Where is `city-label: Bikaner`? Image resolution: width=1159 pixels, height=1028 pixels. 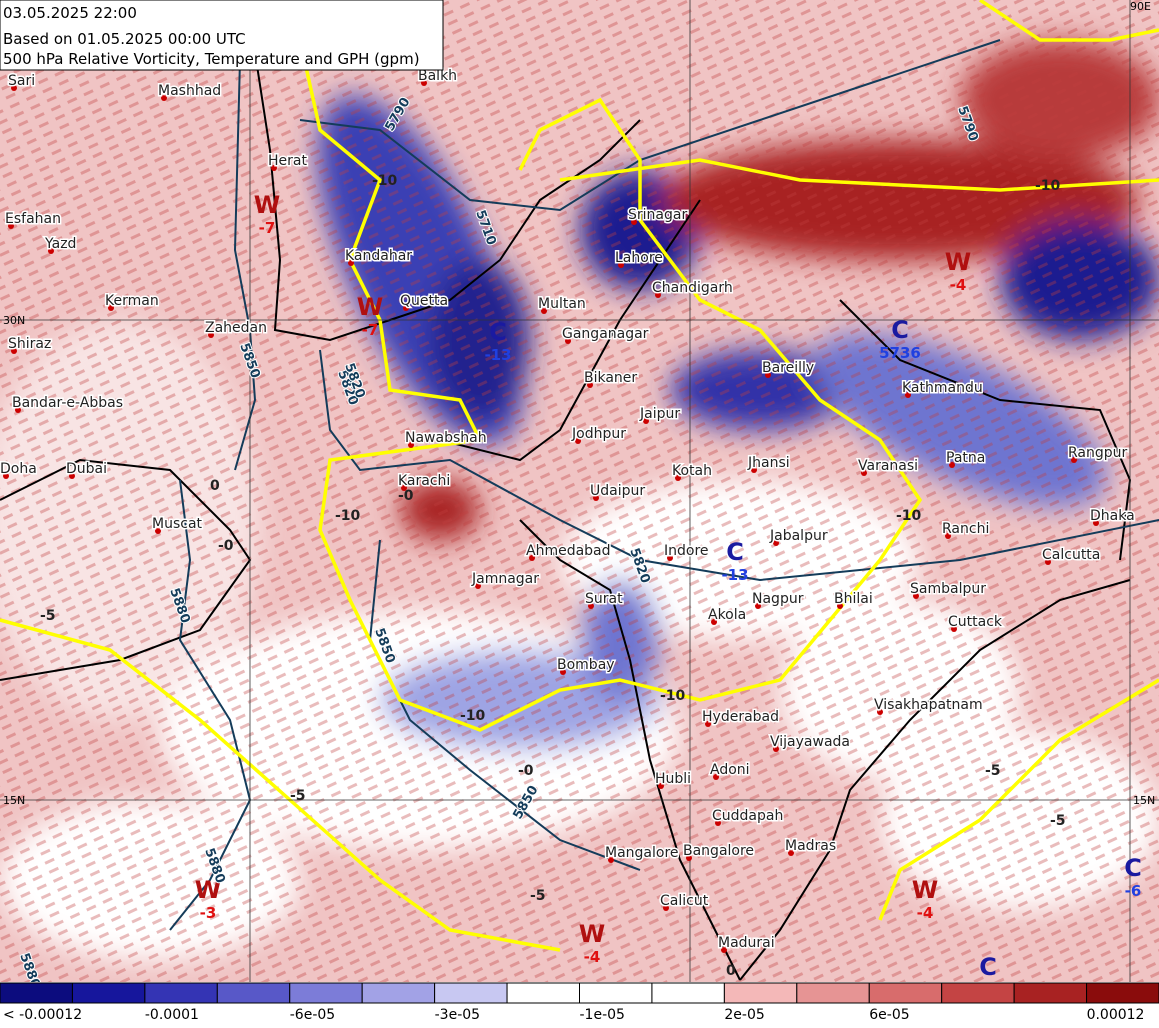 city-label: Bikaner is located at coordinates (610, 378).